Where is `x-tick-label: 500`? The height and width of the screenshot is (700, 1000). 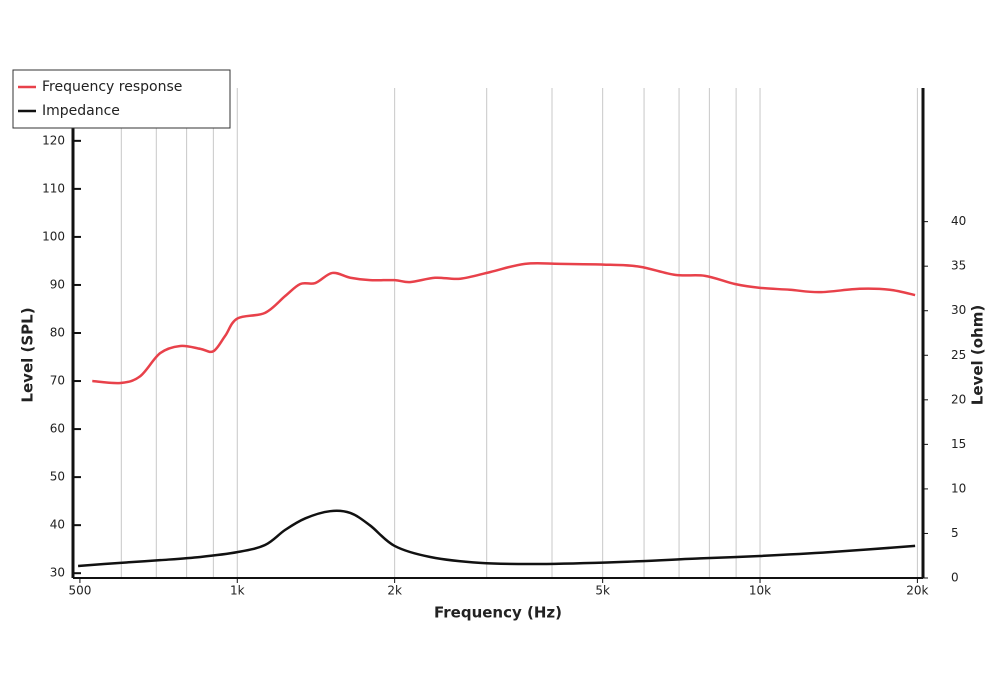 x-tick-label: 500 is located at coordinates (79, 591).